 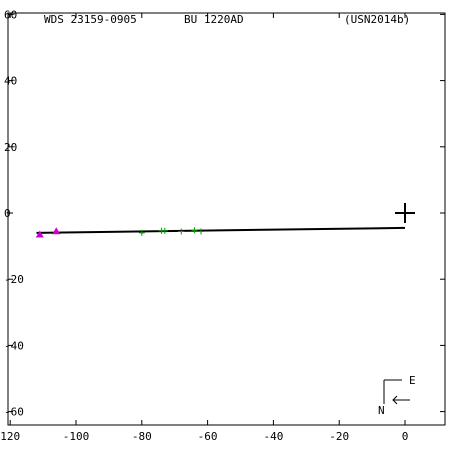 What do you see at coordinates (377, 19) in the screenshot?
I see `reference-label: (USN2014b)` at bounding box center [377, 19].